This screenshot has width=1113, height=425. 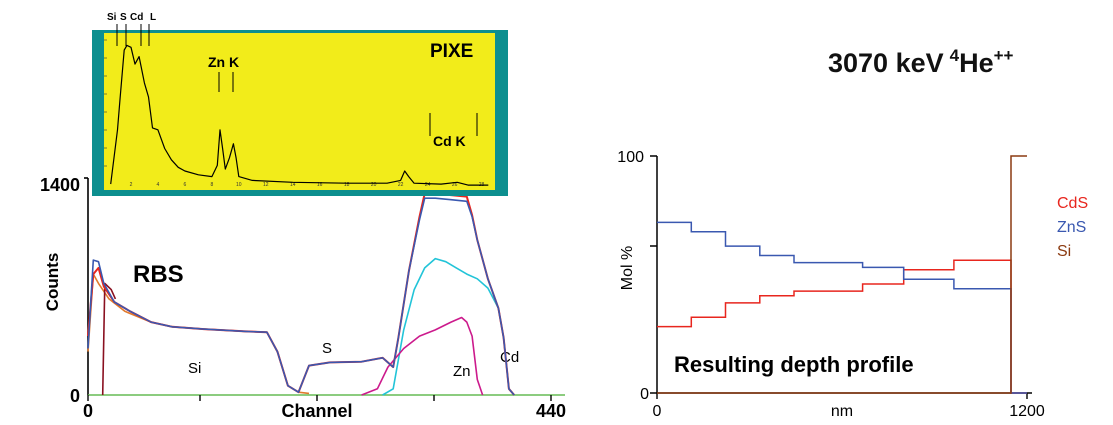 I want to click on rbs-annotation-s: S, so click(x=327, y=348).